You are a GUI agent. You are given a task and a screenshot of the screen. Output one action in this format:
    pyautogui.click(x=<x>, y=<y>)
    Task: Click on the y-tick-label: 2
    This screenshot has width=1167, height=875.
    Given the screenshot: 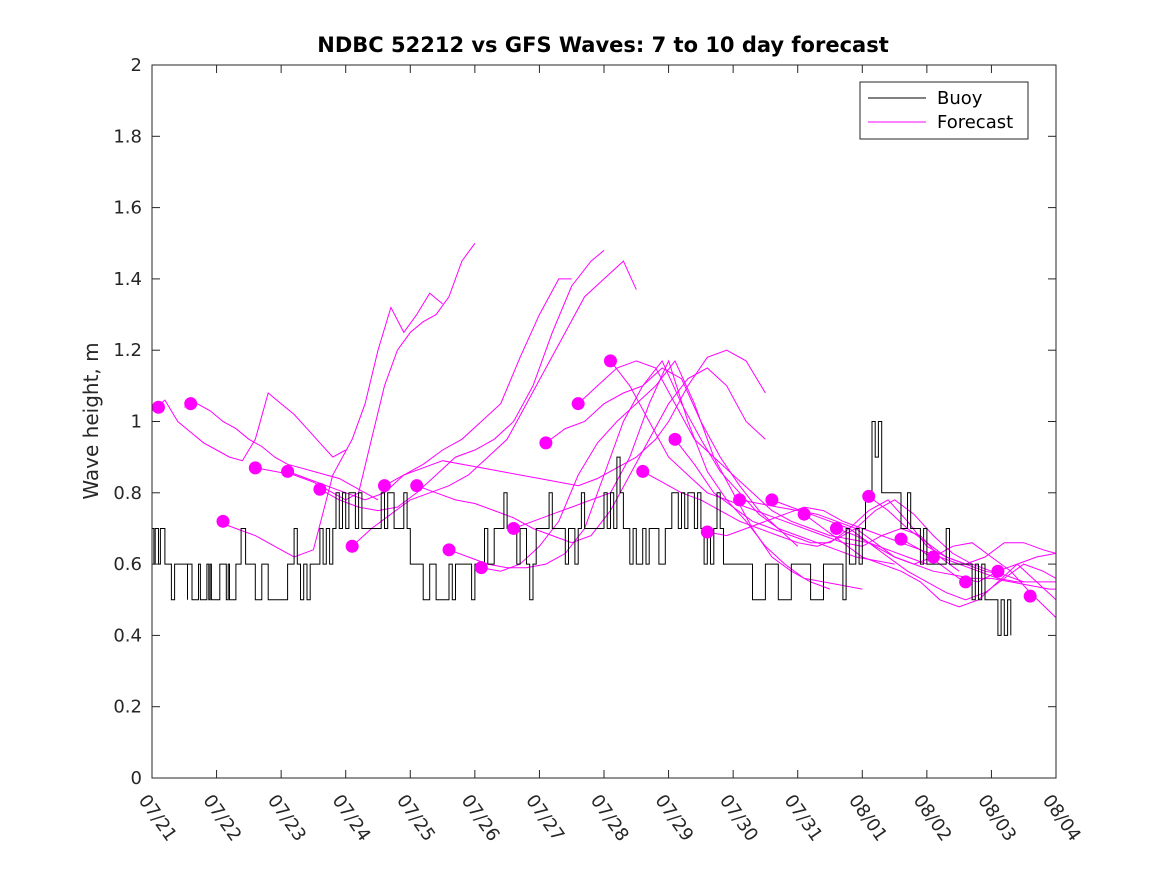 What is the action you would take?
    pyautogui.click(x=136, y=65)
    